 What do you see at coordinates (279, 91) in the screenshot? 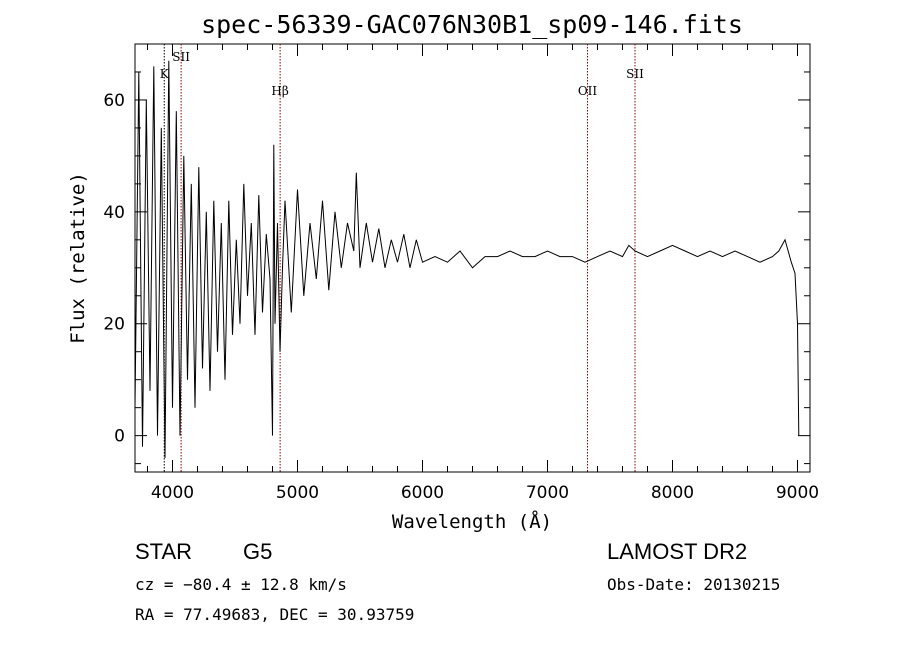
I see `line-marker-label: Hβ` at bounding box center [279, 91].